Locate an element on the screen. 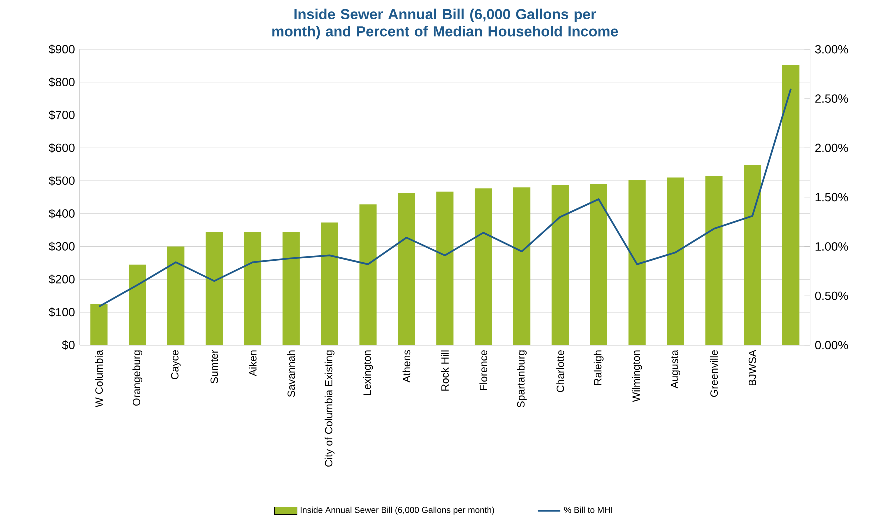 The image size is (875, 532). x-tick-label: Greenville is located at coordinates (714, 374).